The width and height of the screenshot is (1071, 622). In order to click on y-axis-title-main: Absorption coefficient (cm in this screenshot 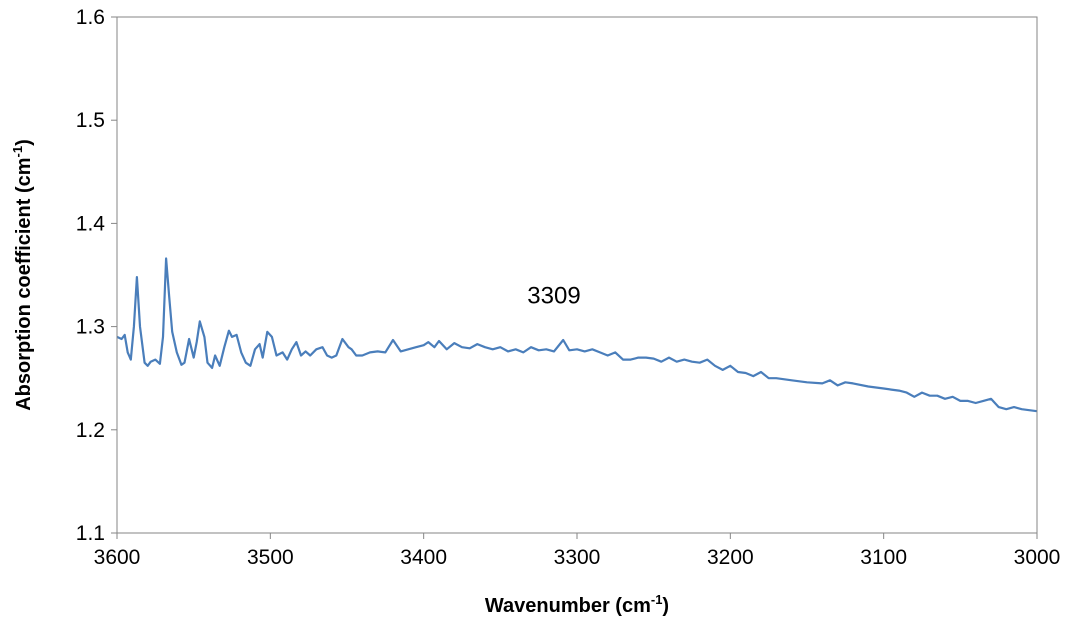, I will do `click(24, 283)`.